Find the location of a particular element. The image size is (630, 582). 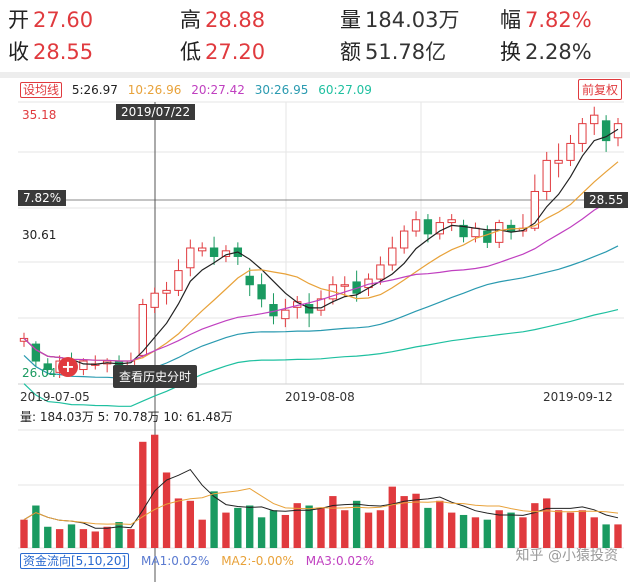

x-label-2: 2019-09-12 is located at coordinates (578, 397).